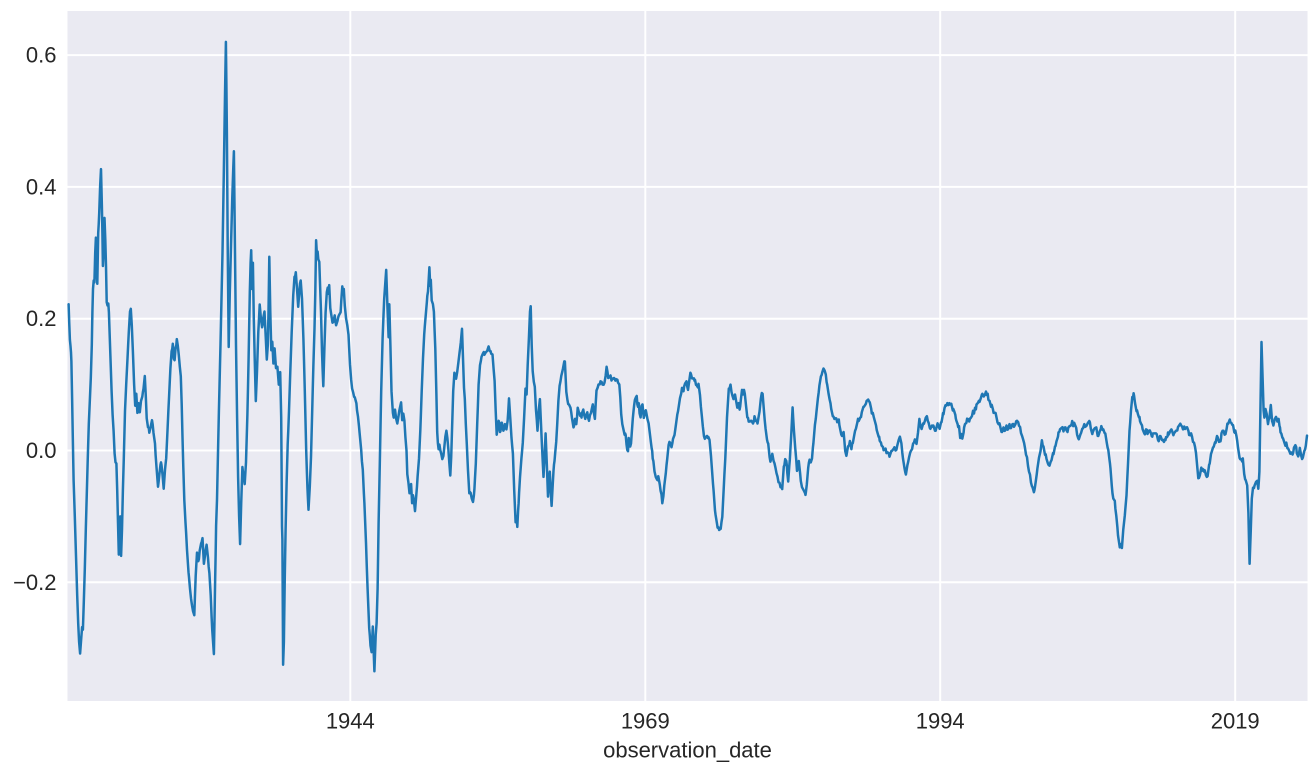 The image size is (1316, 767). Describe the element at coordinates (41, 318) in the screenshot. I see `svg-text: 0.2` at that location.